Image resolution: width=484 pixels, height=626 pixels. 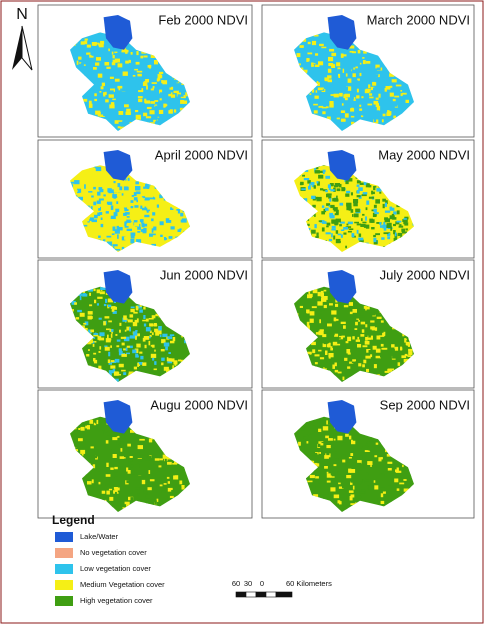 I want to click on vegetation-region, so click(x=130, y=81).